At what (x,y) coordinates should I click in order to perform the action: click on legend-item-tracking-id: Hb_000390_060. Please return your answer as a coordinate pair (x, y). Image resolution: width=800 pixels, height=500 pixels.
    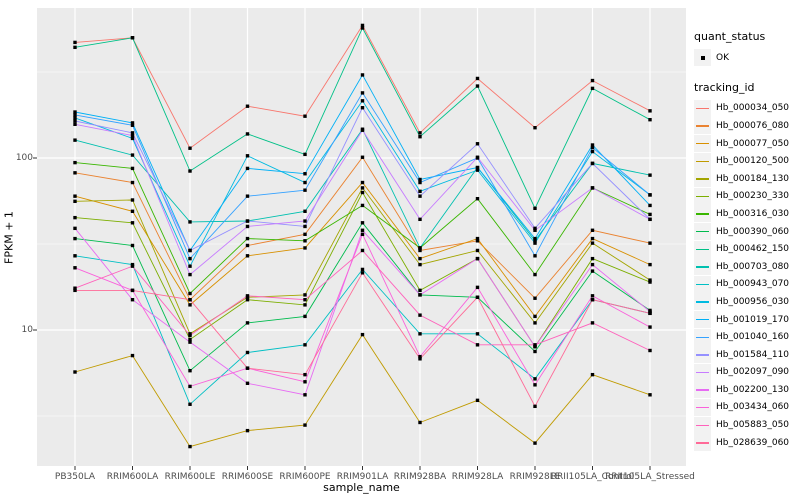
    Looking at the image, I should click on (747, 232).